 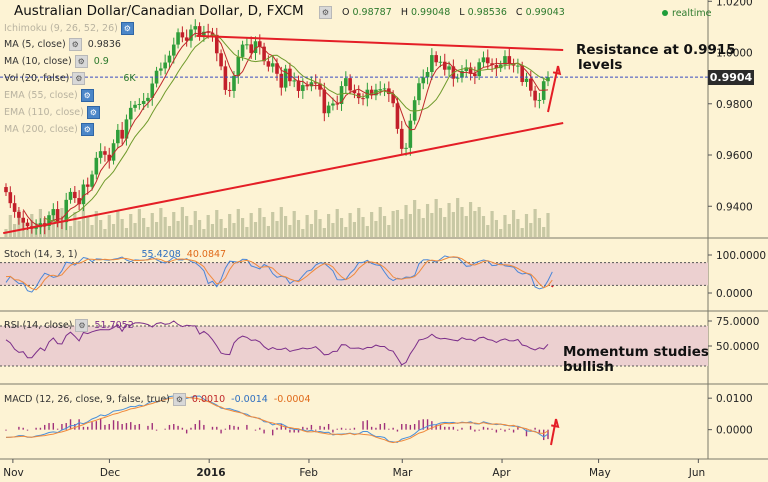 I want to click on ma10-label: MA (10, close), so click(x=38, y=61).